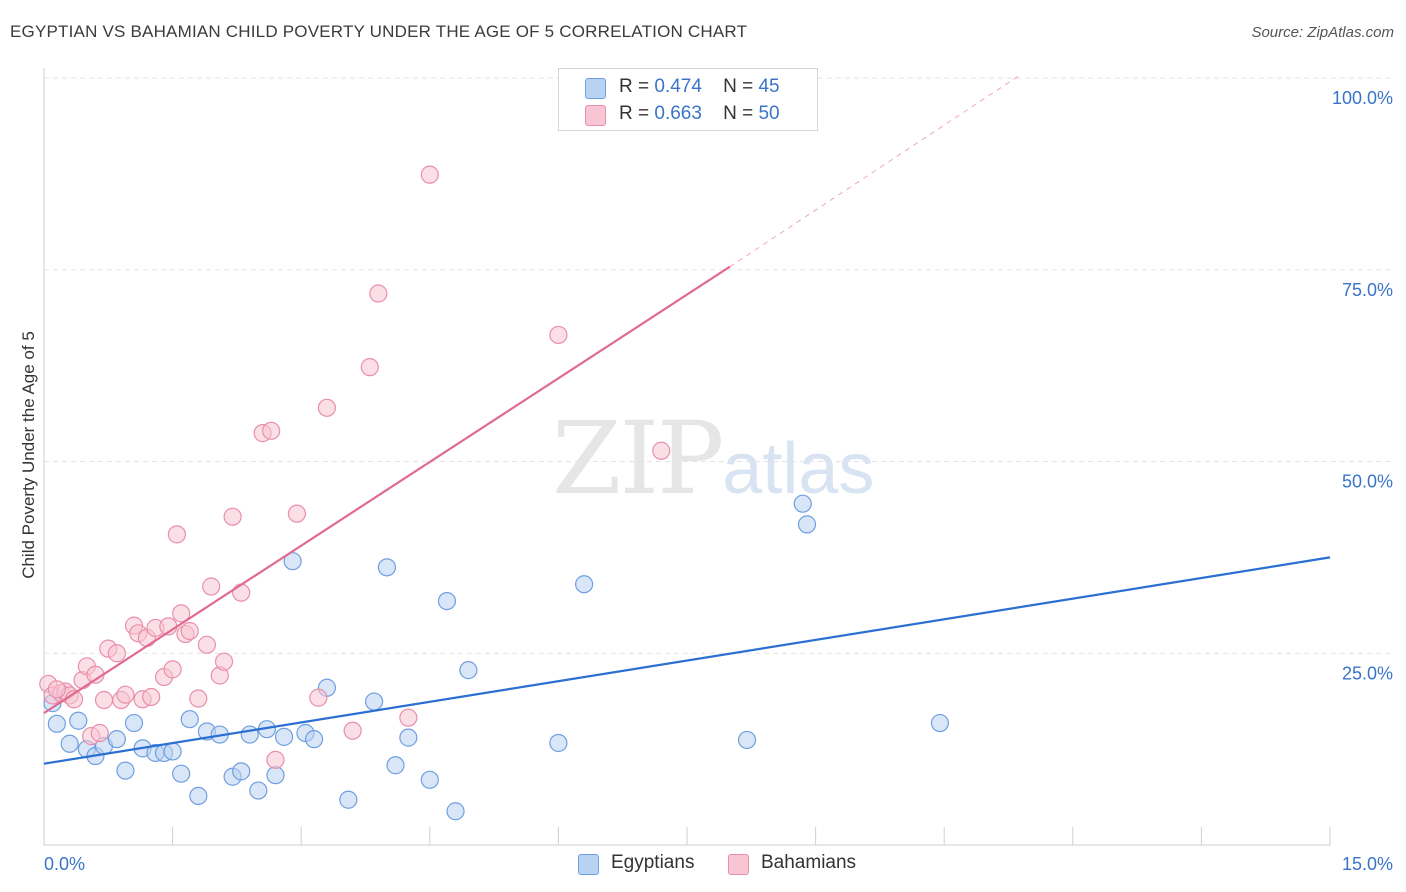  Describe the element at coordinates (1367, 673) in the screenshot. I see `y-tick-label: 25.0%` at that location.